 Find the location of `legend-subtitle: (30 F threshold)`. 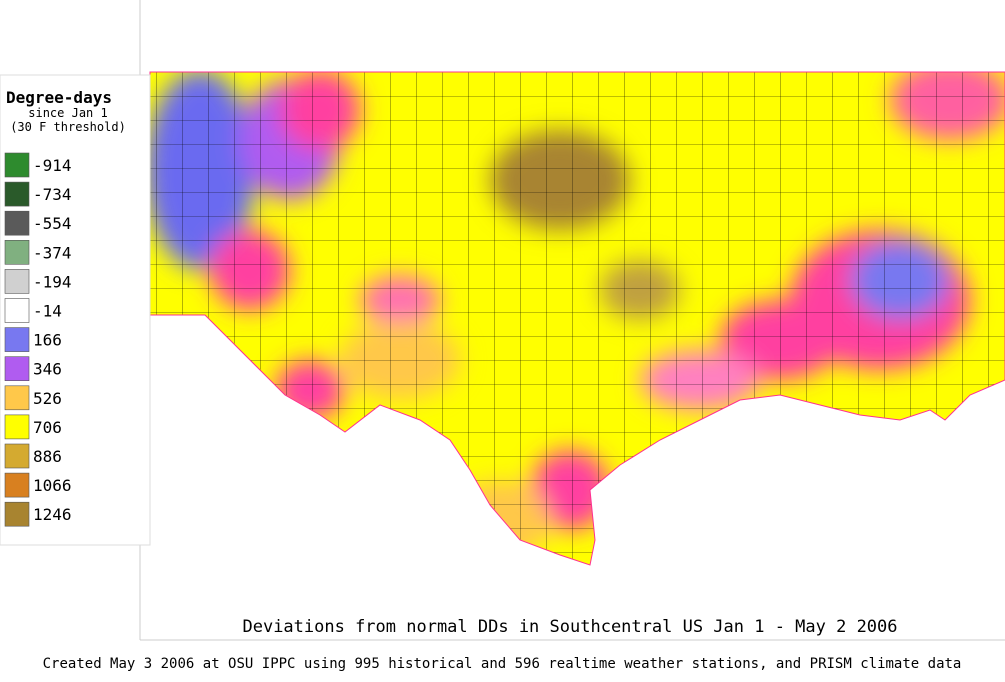

legend-subtitle: (30 F threshold) is located at coordinates (68, 127).